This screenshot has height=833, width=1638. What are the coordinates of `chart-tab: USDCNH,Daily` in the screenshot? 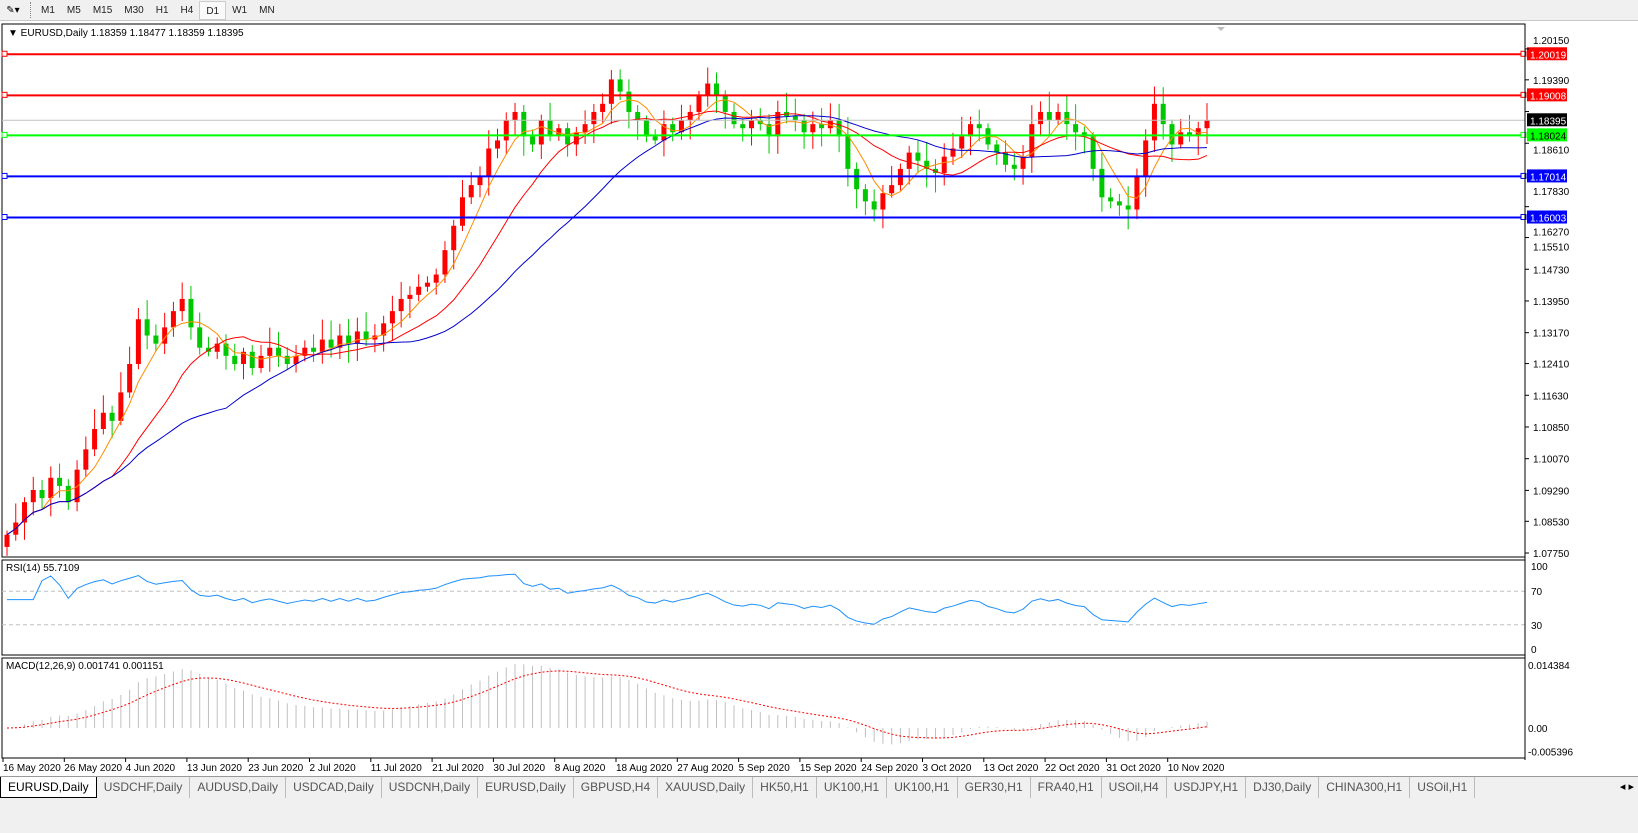 It's located at (430, 787).